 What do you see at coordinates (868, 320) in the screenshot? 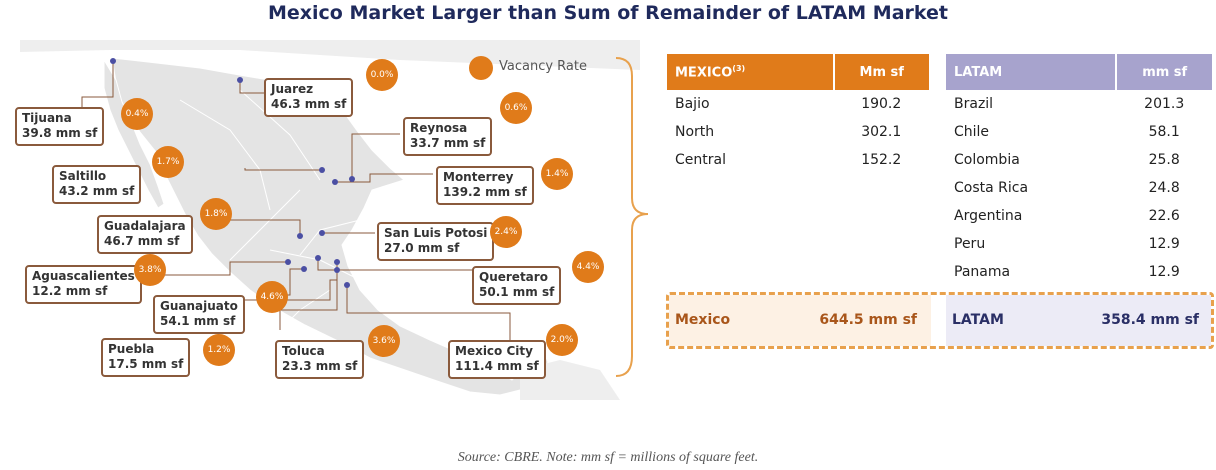
I see `mexico-total-value: 644.5 mm sf` at bounding box center [868, 320].